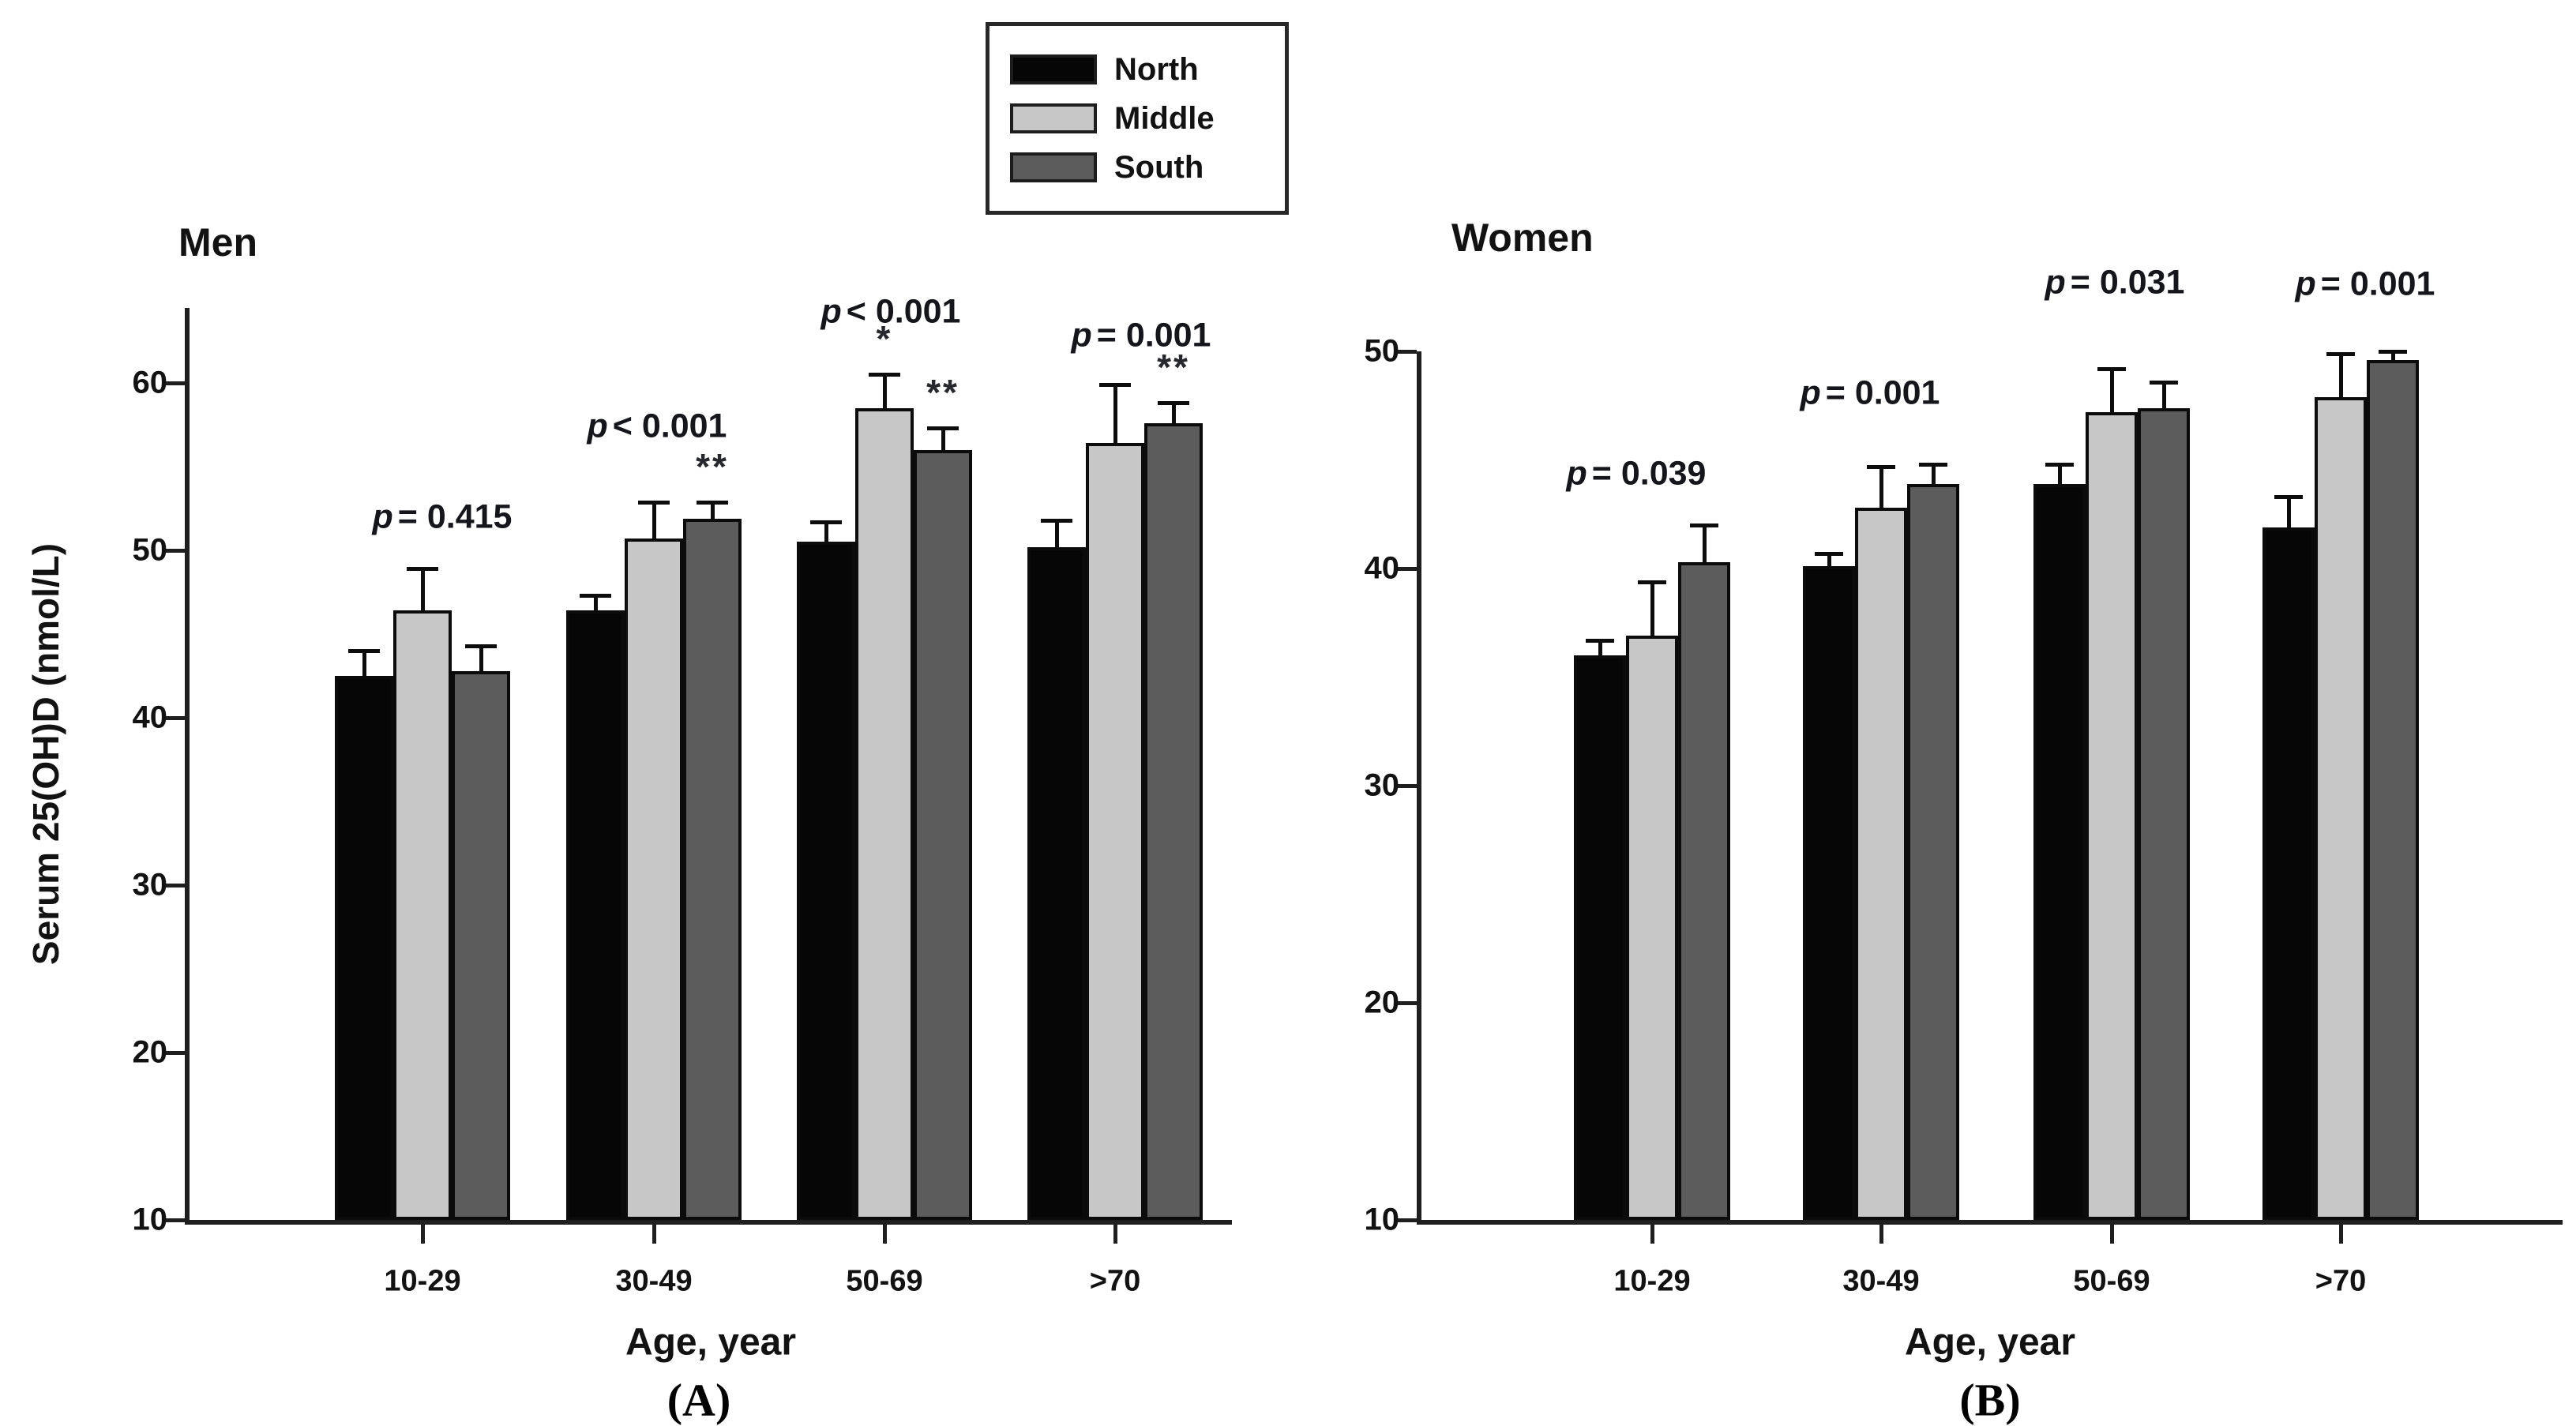 This screenshot has width=2576, height=1426. I want to click on bar-men-10-29-middle, so click(422, 915).